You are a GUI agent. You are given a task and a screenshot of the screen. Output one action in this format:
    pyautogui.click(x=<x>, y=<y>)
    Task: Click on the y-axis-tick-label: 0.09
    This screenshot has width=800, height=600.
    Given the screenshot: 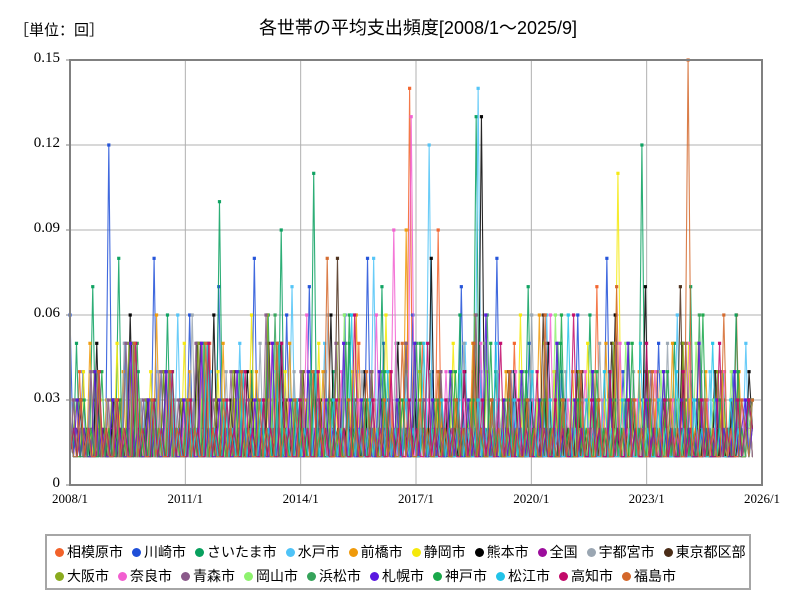 What is the action you would take?
    pyautogui.click(x=46, y=228)
    